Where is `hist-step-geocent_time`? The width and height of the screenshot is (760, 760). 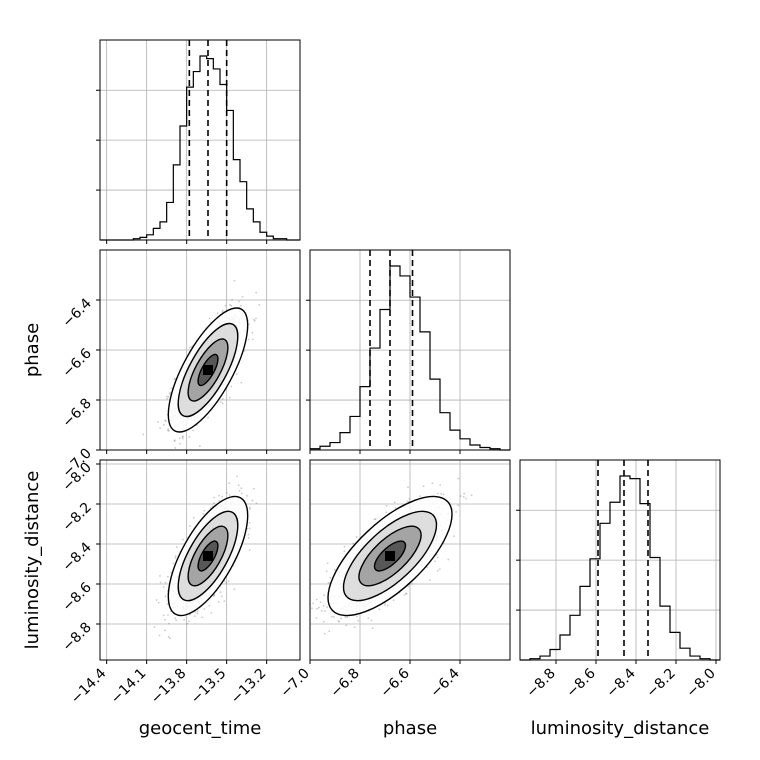 hist-step-geocent_time is located at coordinates (200, 148).